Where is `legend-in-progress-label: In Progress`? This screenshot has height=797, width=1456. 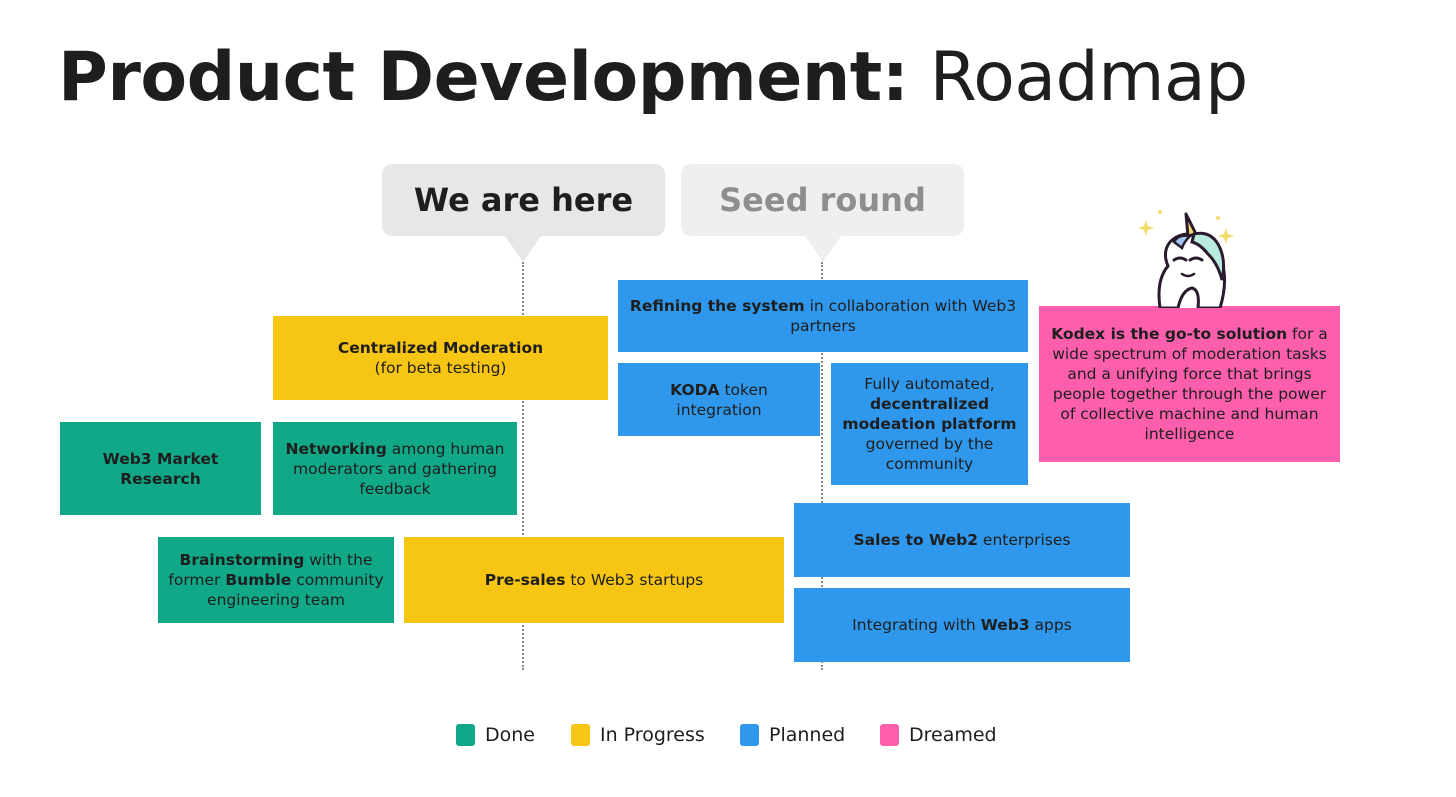
legend-in-progress-label: In Progress is located at coordinates (652, 735).